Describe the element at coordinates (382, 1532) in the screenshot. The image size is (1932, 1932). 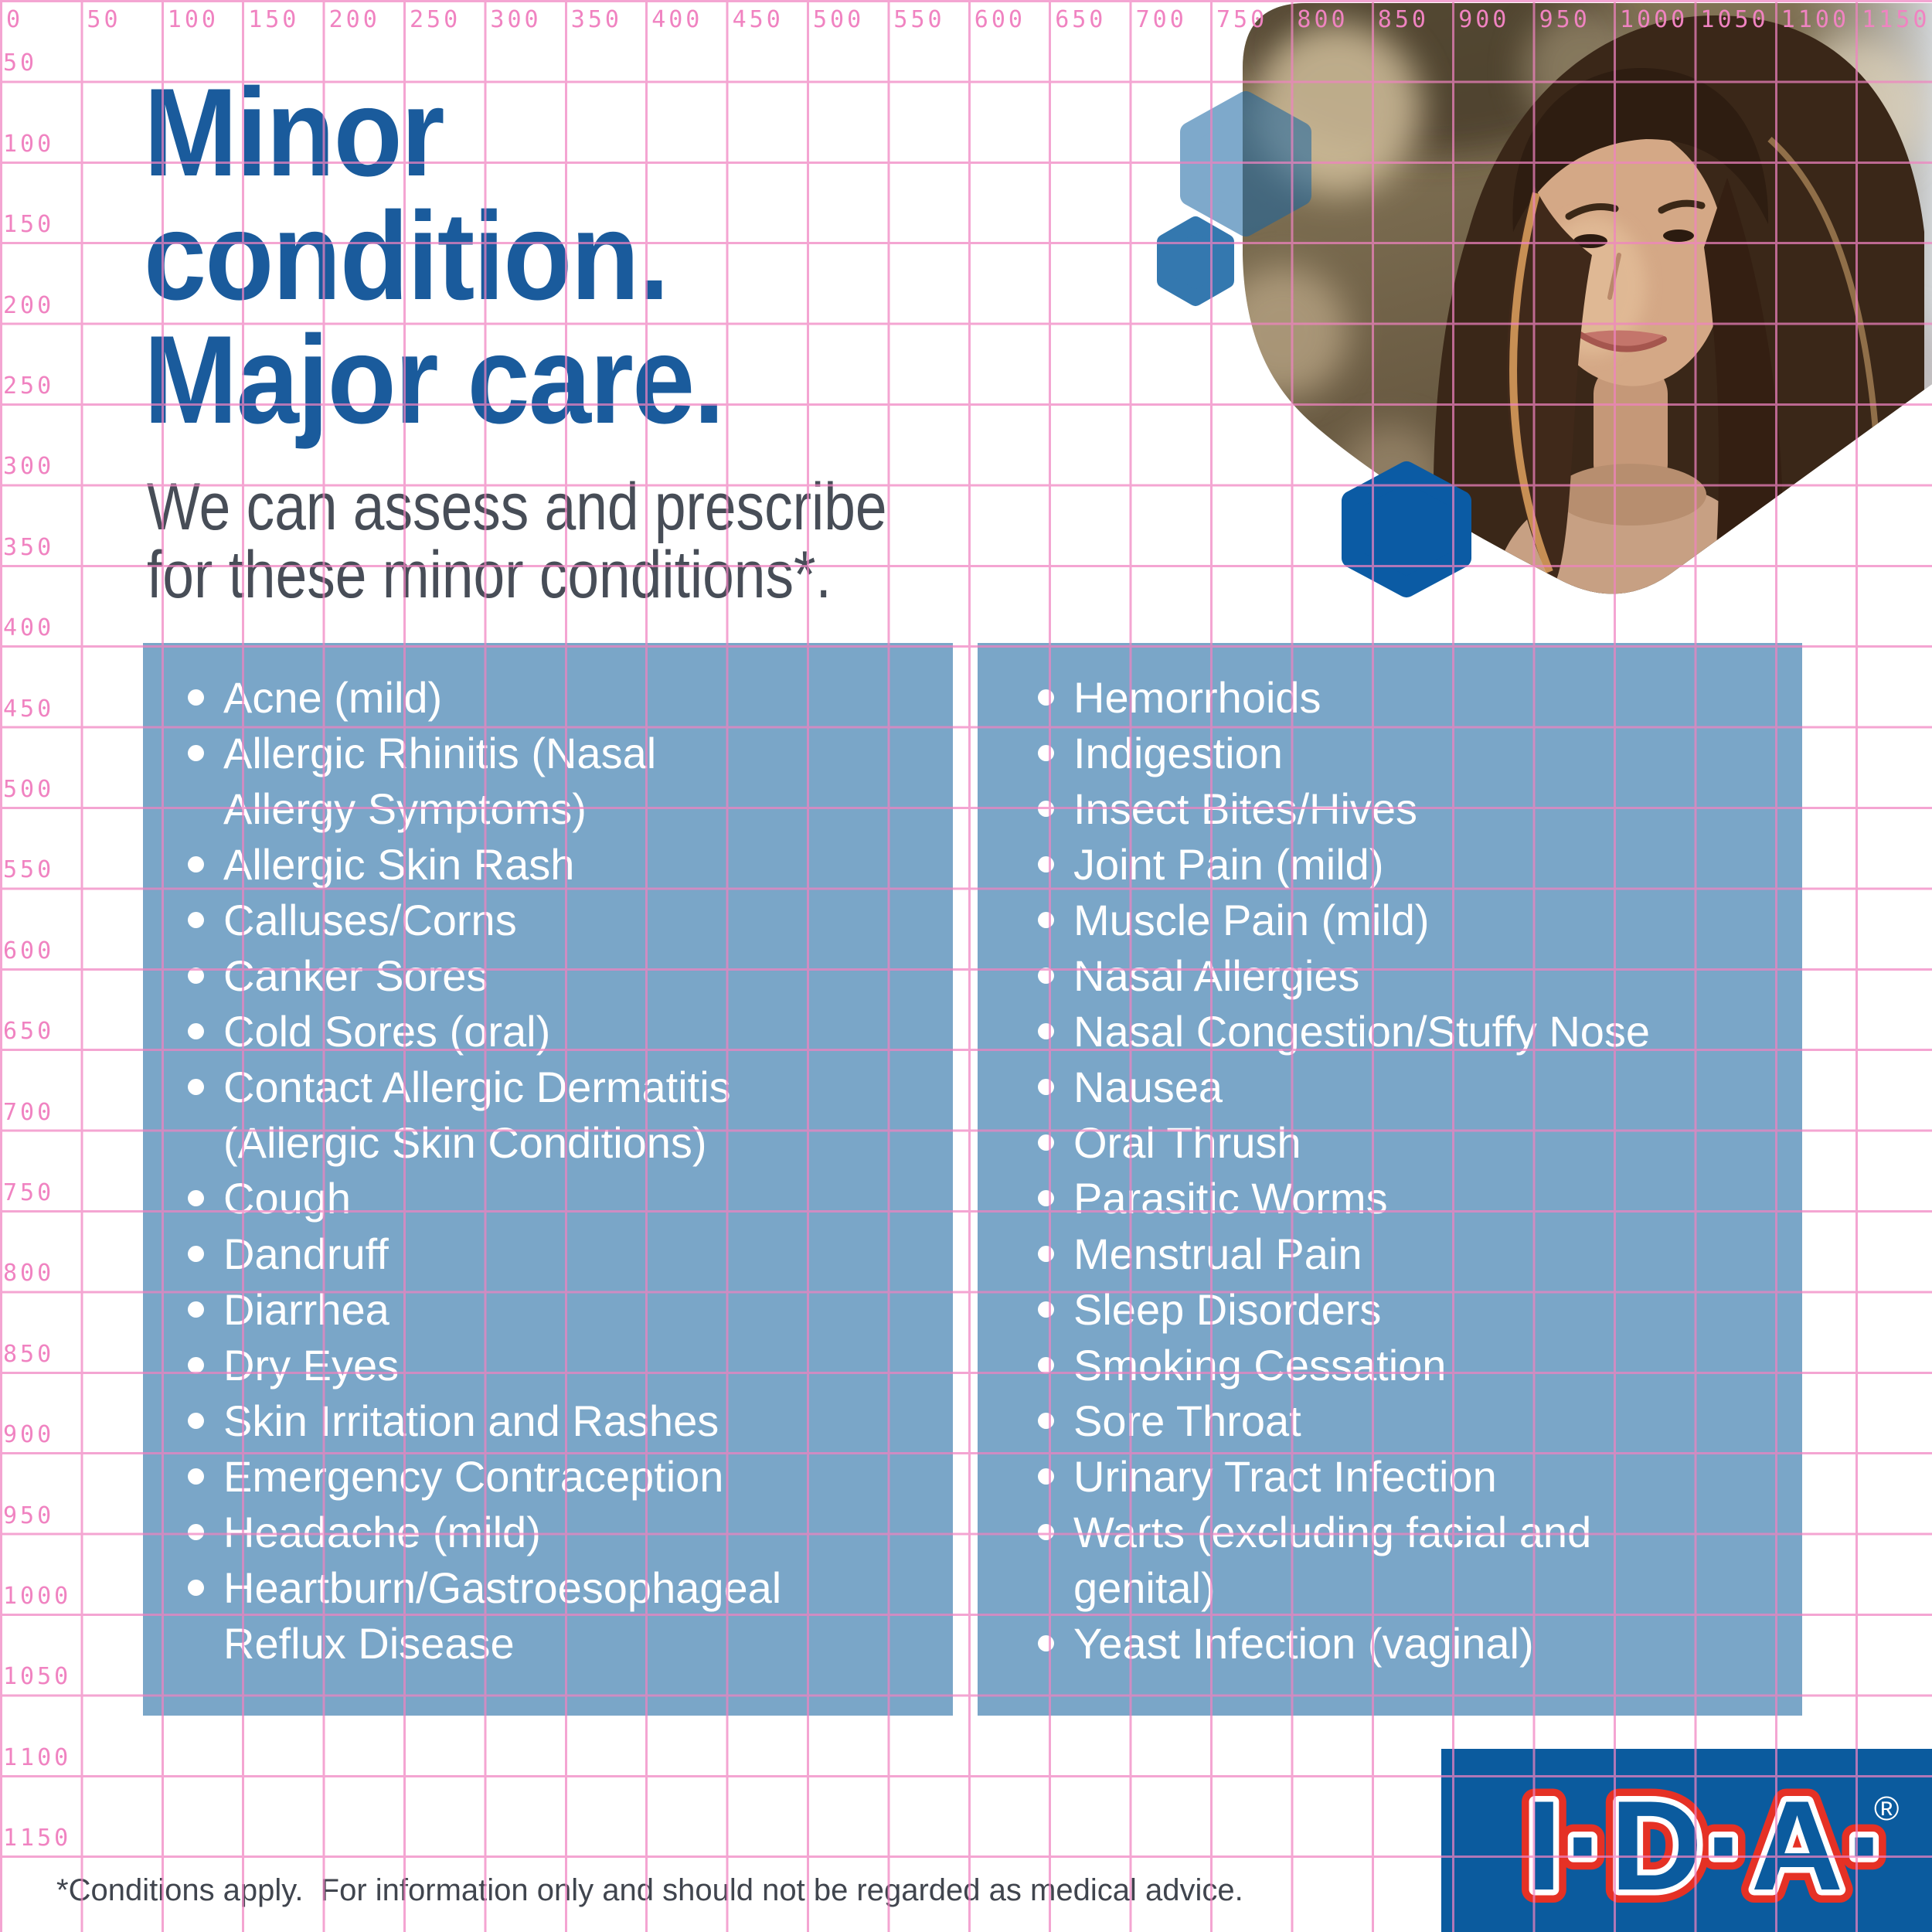
I see `list-item-label: Headache (mild)` at that location.